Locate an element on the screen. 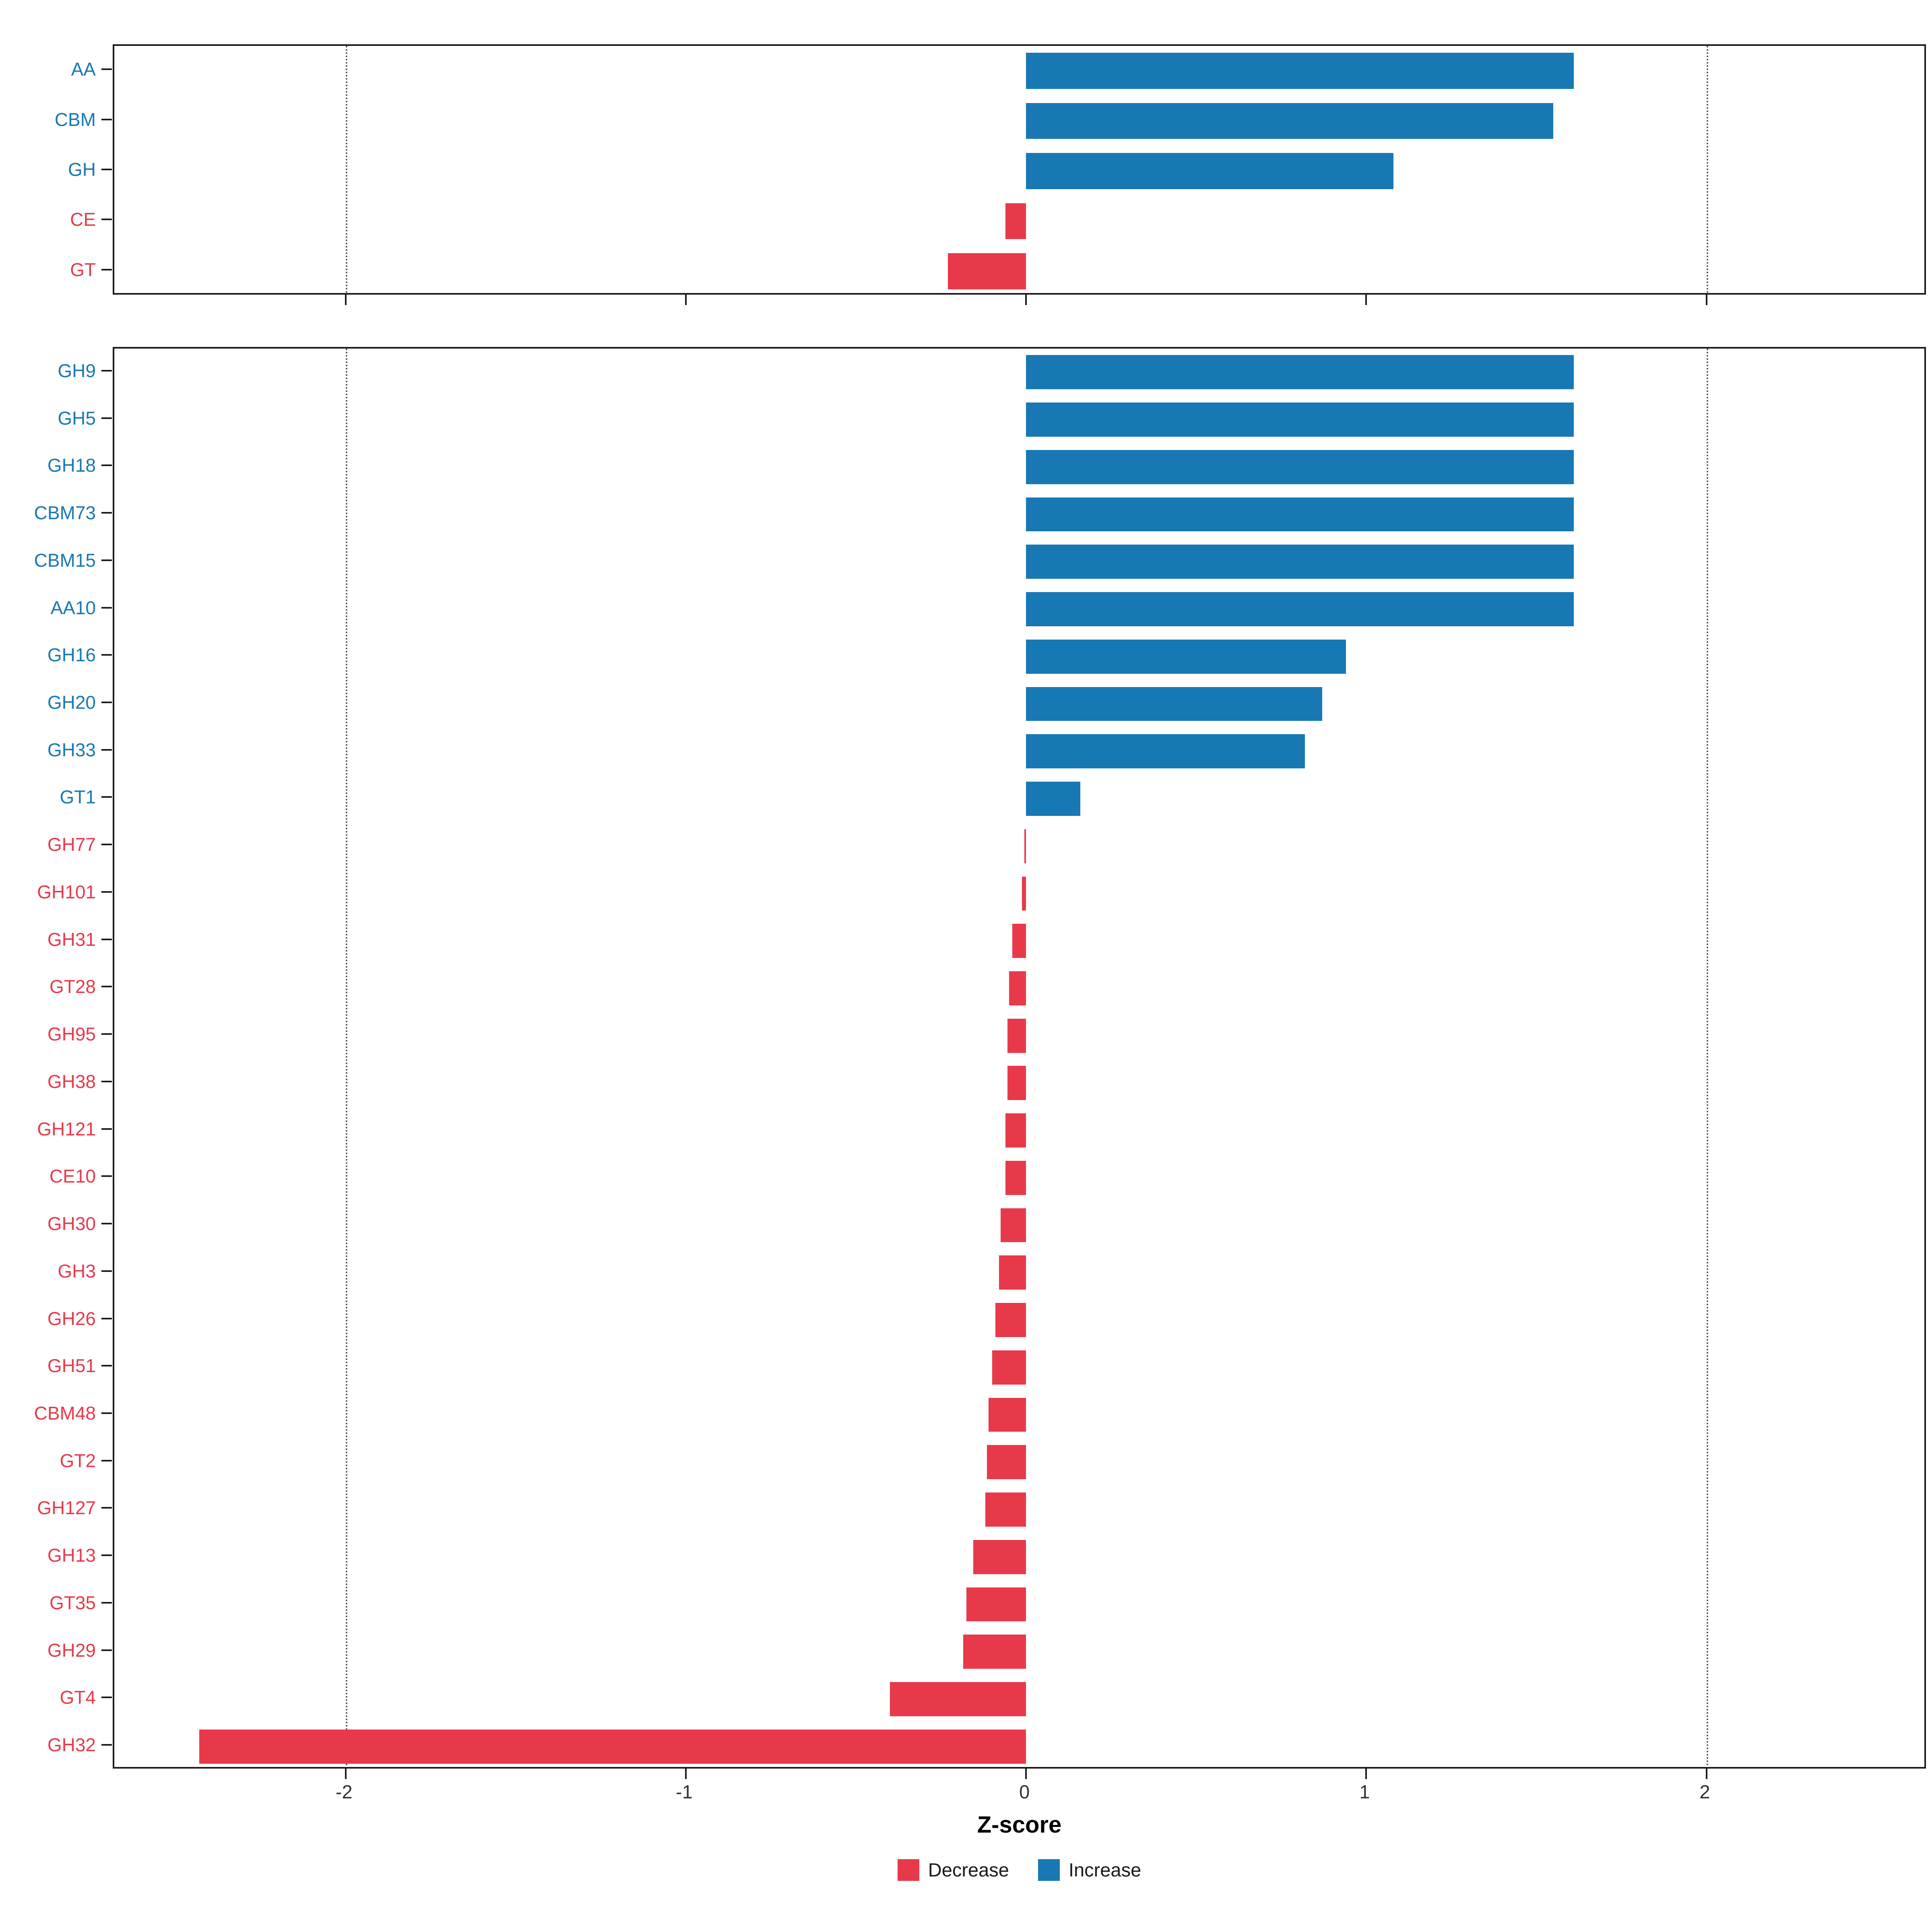 The image size is (1932, 1932). y-label-GH32: GH32 is located at coordinates (71, 1745).